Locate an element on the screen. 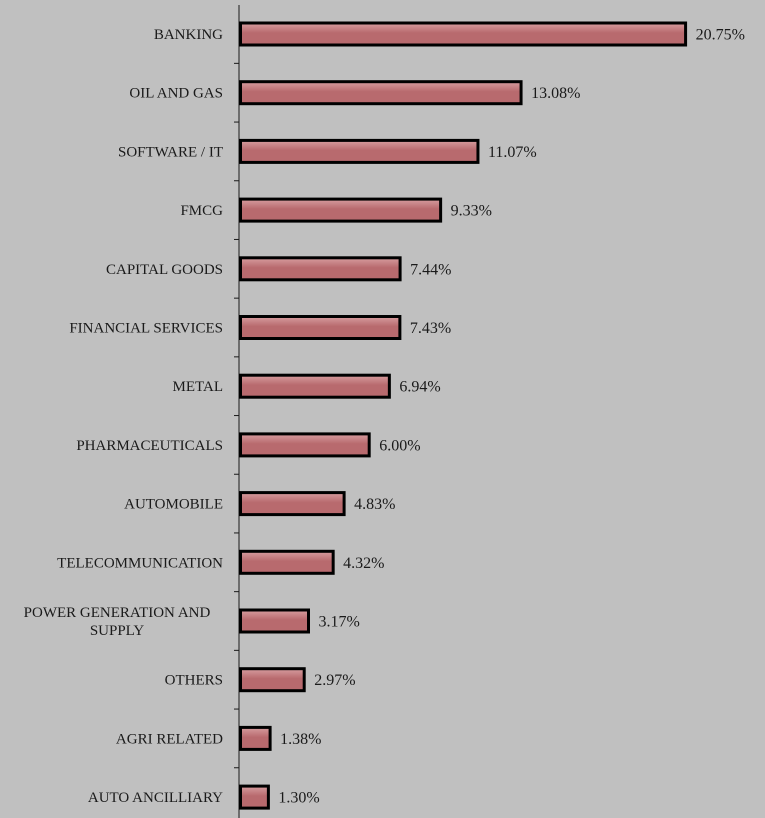 The image size is (765, 818). category-axis is located at coordinates (237, 411).